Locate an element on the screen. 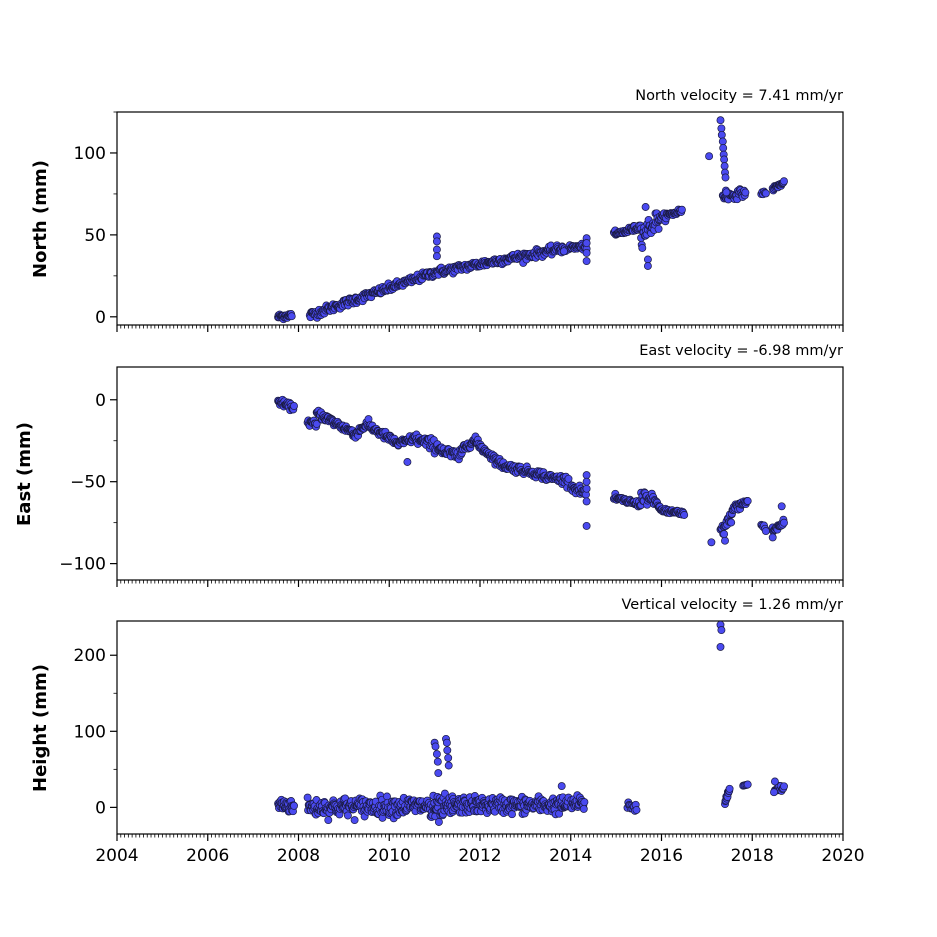 This screenshot has width=937, height=937. north-points is located at coordinates (531, 220).